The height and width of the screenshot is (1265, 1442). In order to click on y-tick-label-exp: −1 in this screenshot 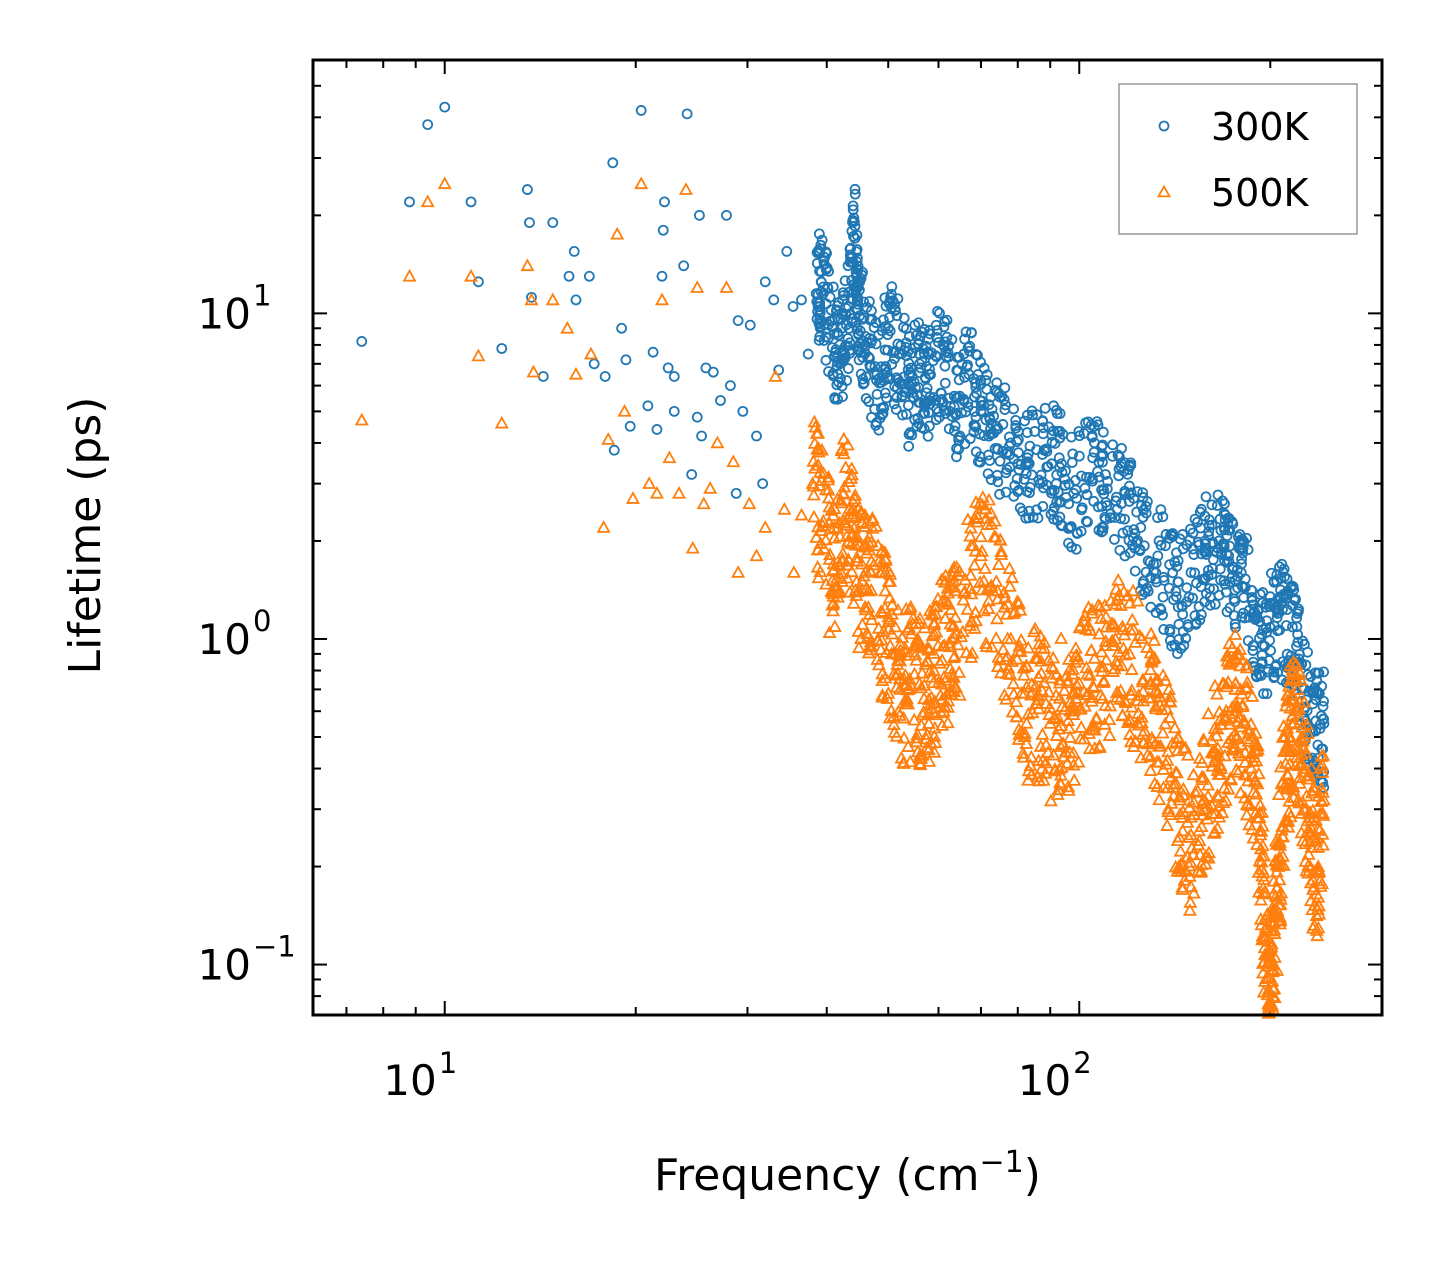, I will do `click(274, 947)`.